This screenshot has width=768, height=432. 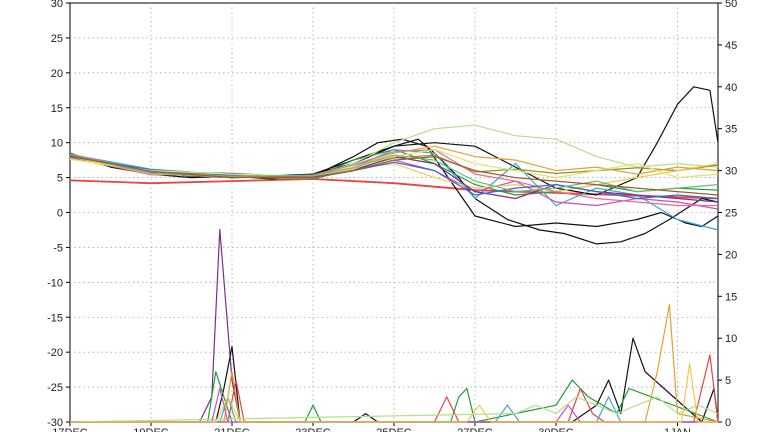 I want to click on right-tick-label: 35, so click(x=731, y=130).